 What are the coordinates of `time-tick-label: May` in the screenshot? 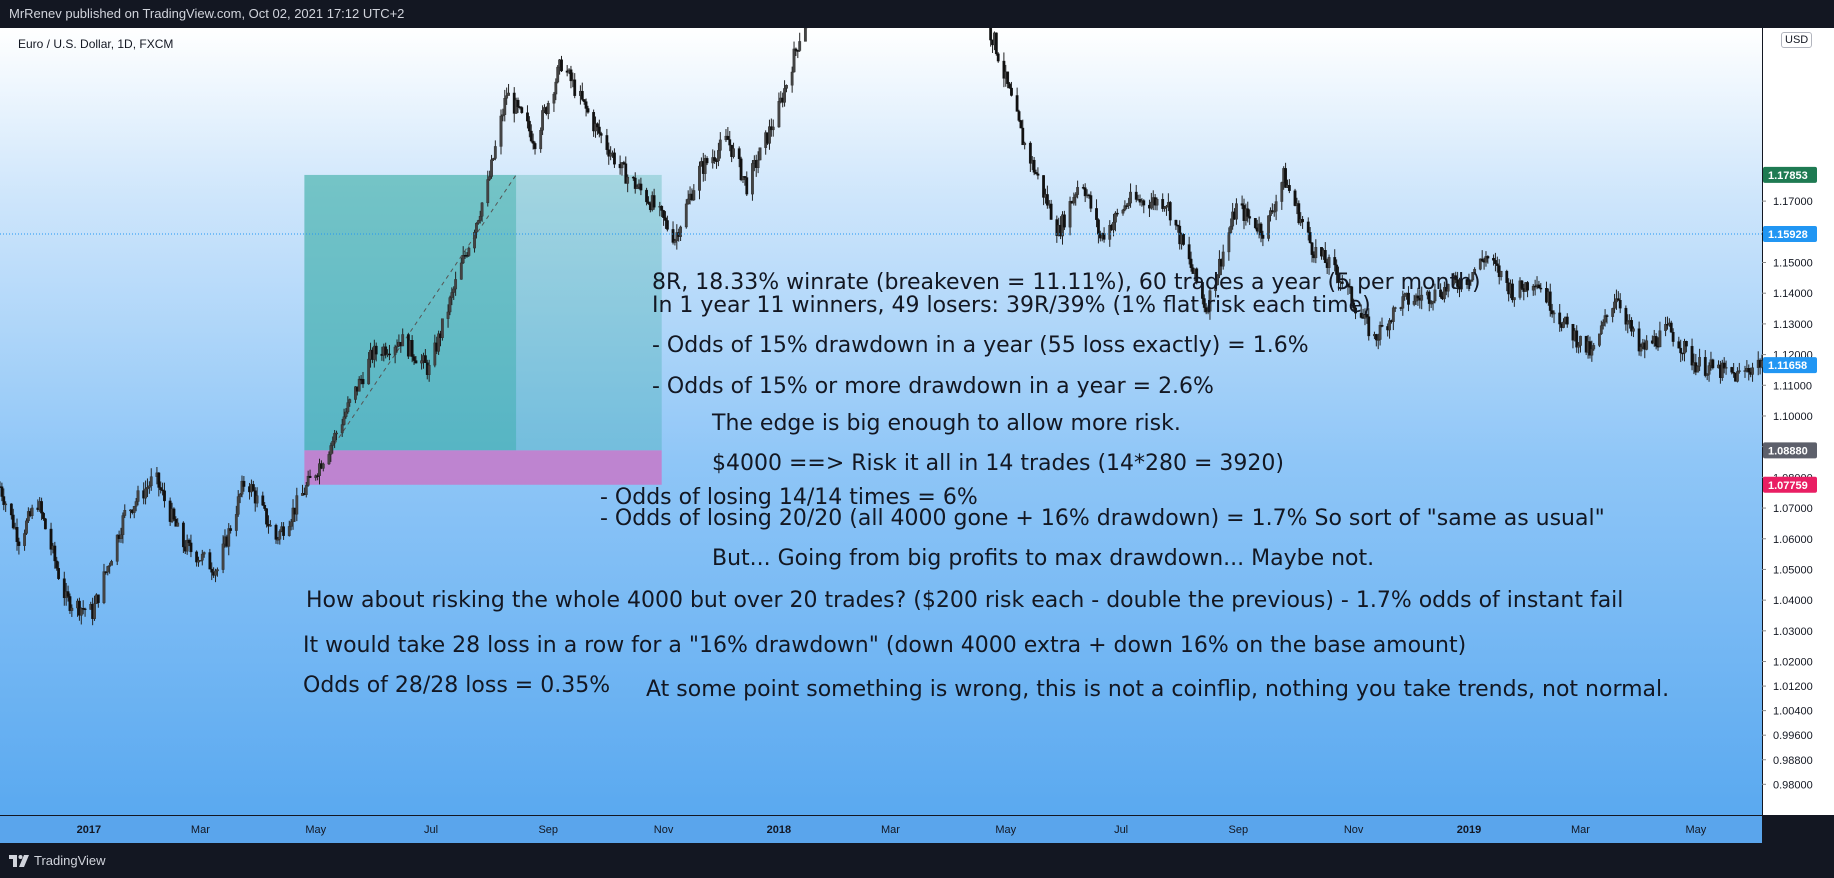 It's located at (1695, 830).